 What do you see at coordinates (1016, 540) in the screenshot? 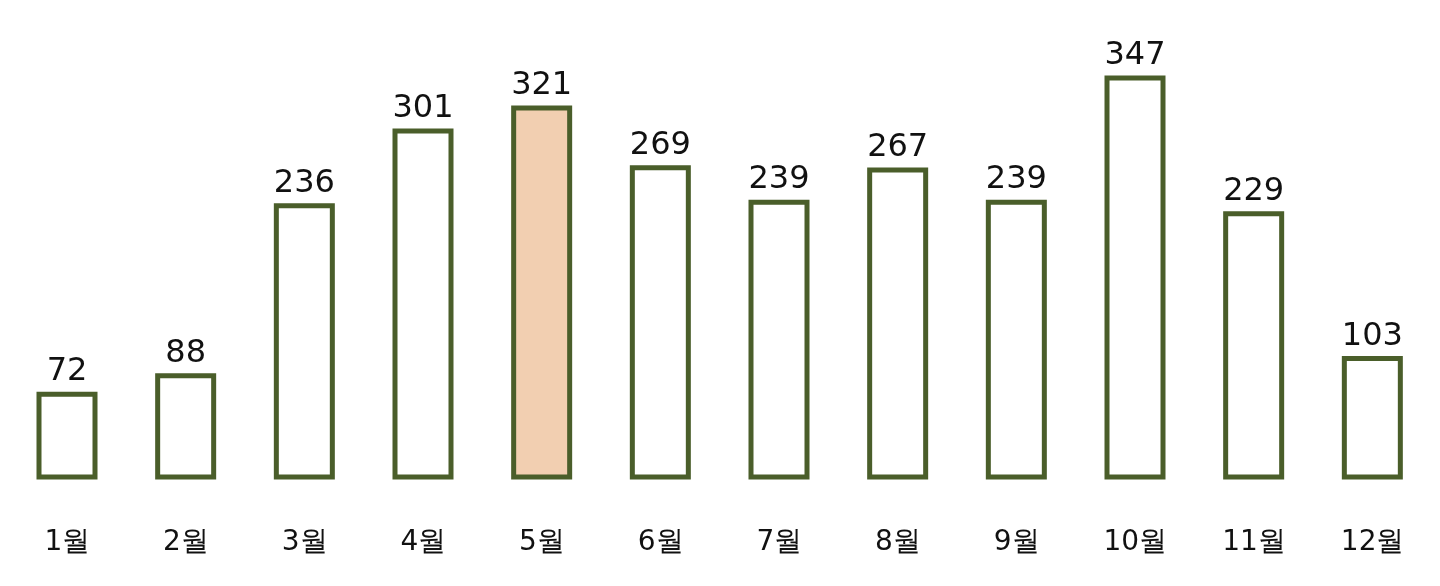
I see `x-tick-label: 9월` at bounding box center [1016, 540].